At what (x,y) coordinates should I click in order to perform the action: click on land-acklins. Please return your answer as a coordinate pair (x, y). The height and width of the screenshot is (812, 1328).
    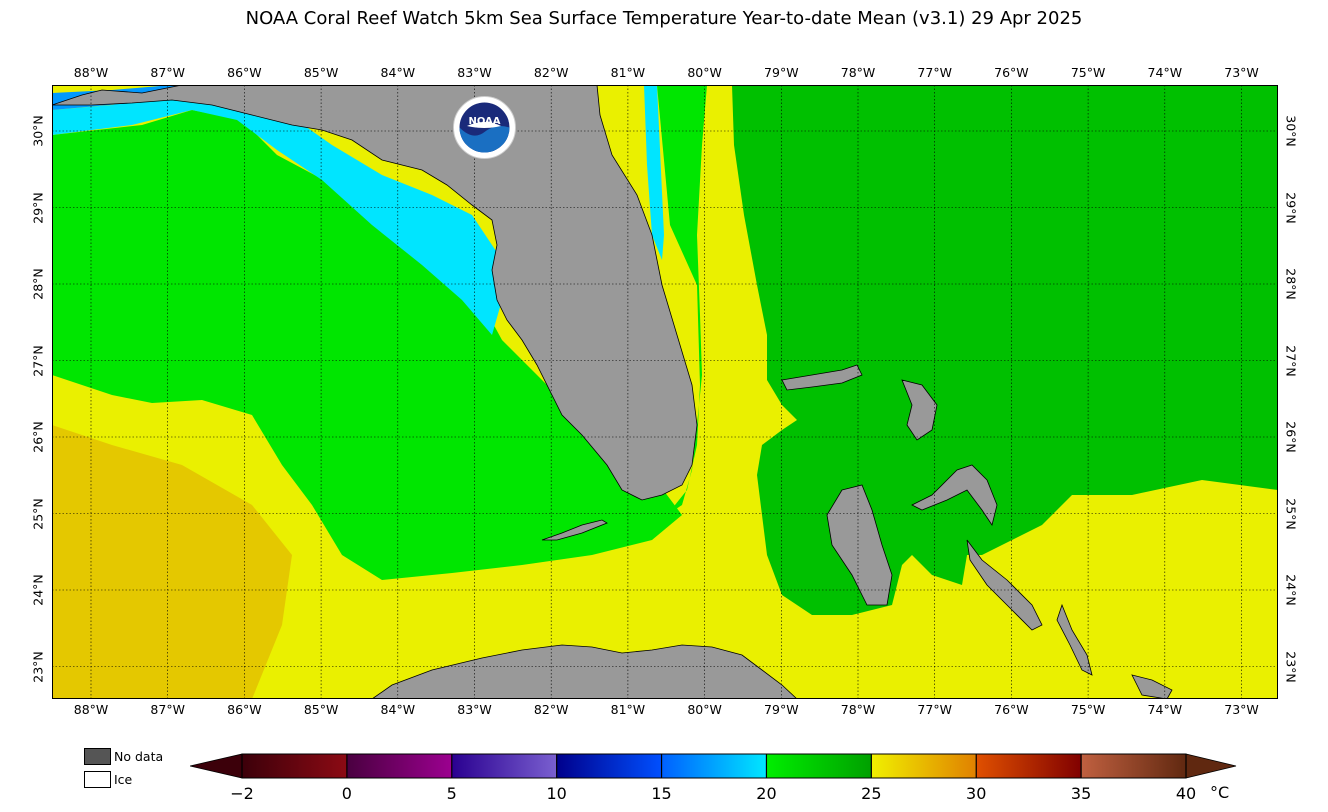
    Looking at the image, I should click on (1152, 686).